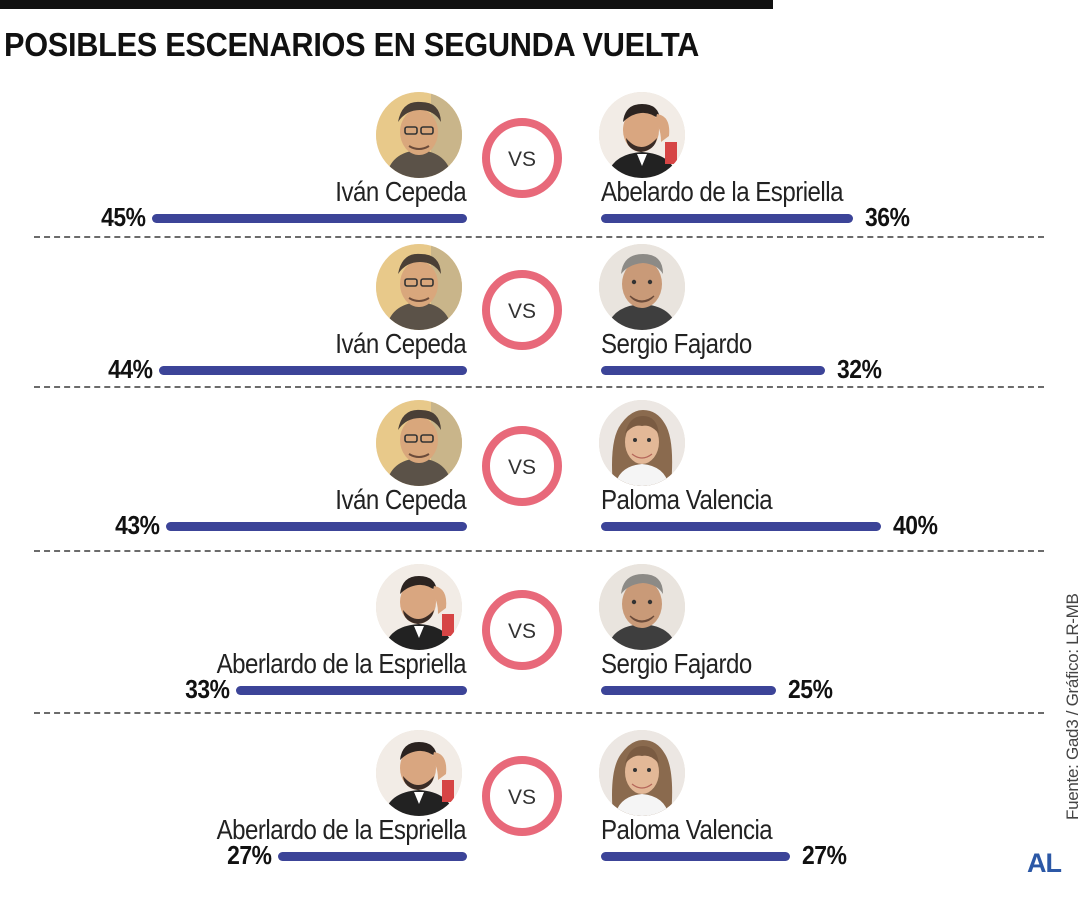 This screenshot has width=1080, height=900. I want to click on value-label-right: 36%, so click(887, 217).